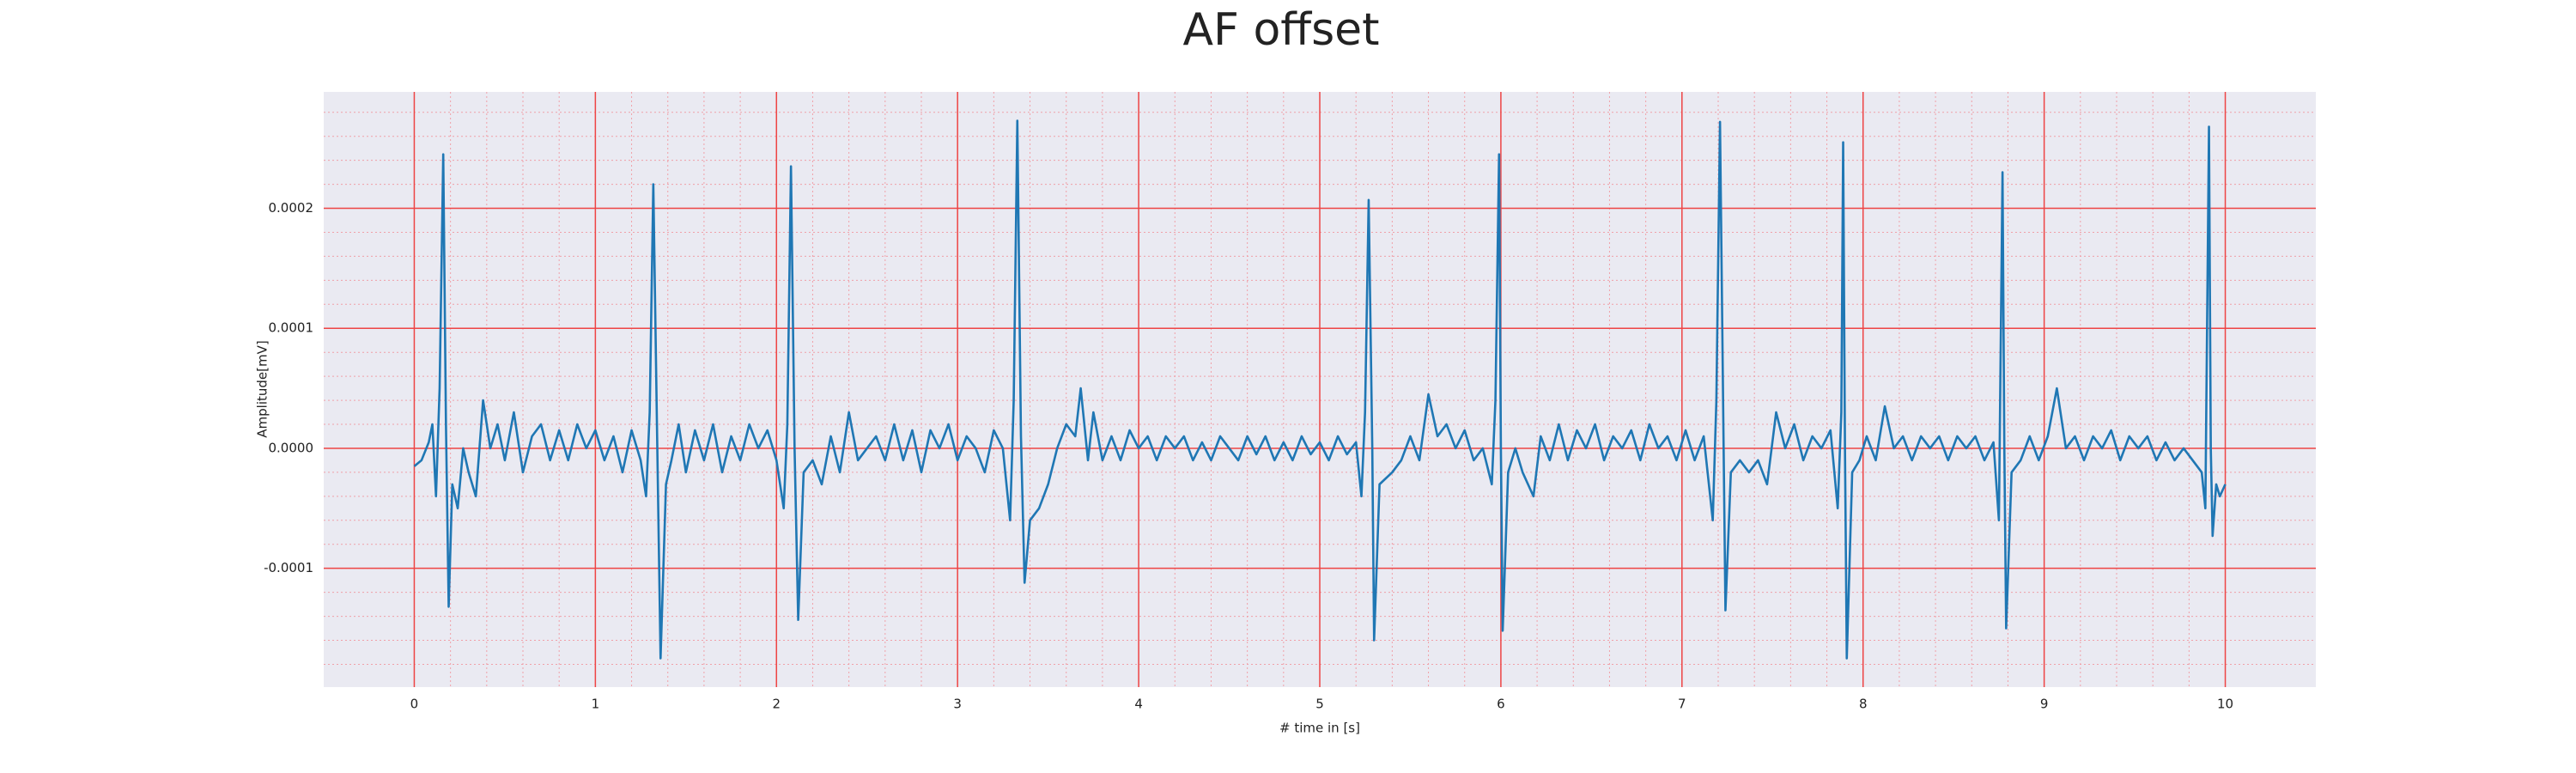 Image resolution: width=2576 pixels, height=773 pixels. What do you see at coordinates (1280, 30) in the screenshot?
I see `chart-title: AF offset` at bounding box center [1280, 30].